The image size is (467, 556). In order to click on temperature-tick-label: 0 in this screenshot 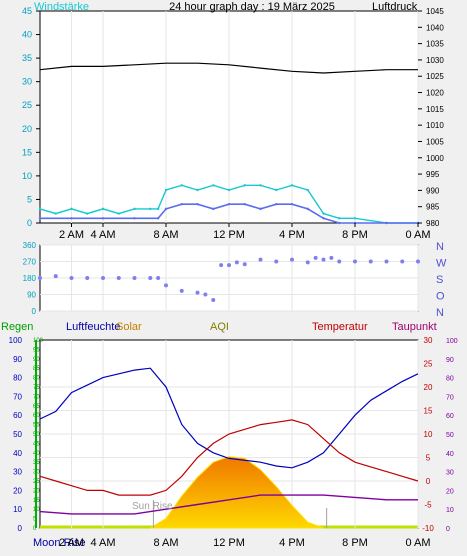, I will do `click(428, 481)`.